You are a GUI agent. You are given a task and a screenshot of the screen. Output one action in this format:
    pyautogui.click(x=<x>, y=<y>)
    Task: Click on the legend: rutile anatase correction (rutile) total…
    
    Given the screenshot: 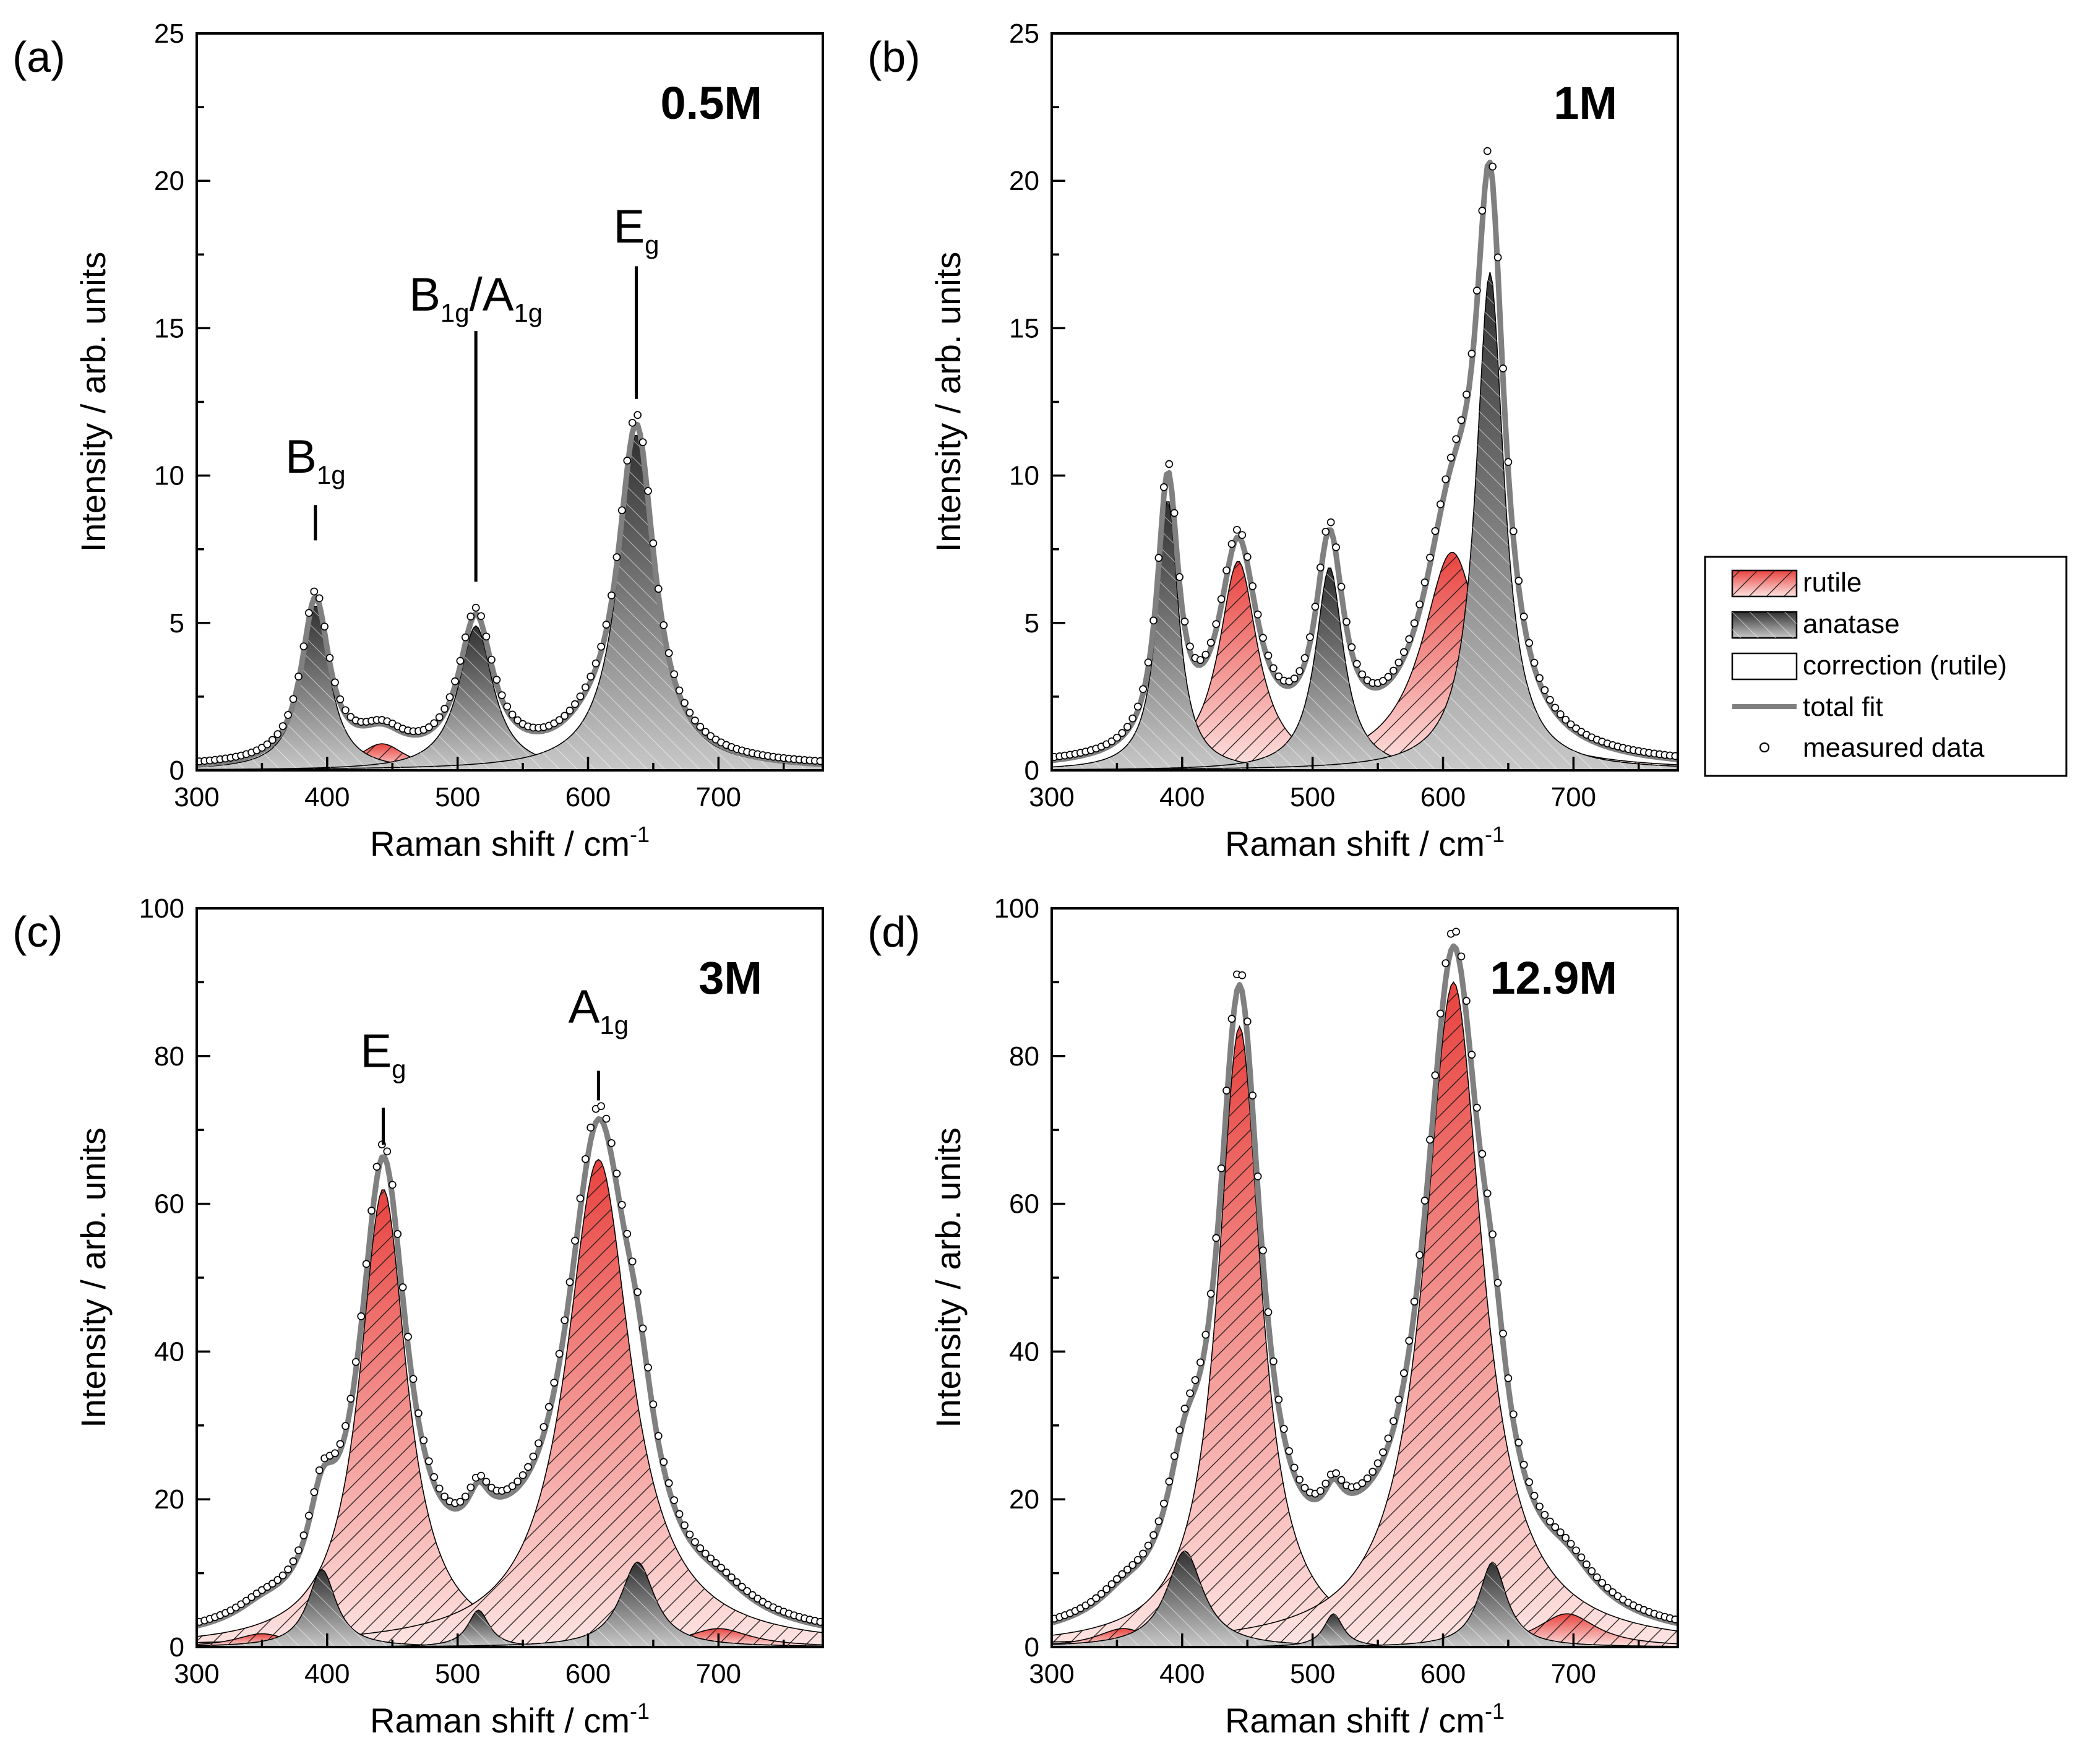 What is the action you would take?
    pyautogui.click(x=1886, y=666)
    